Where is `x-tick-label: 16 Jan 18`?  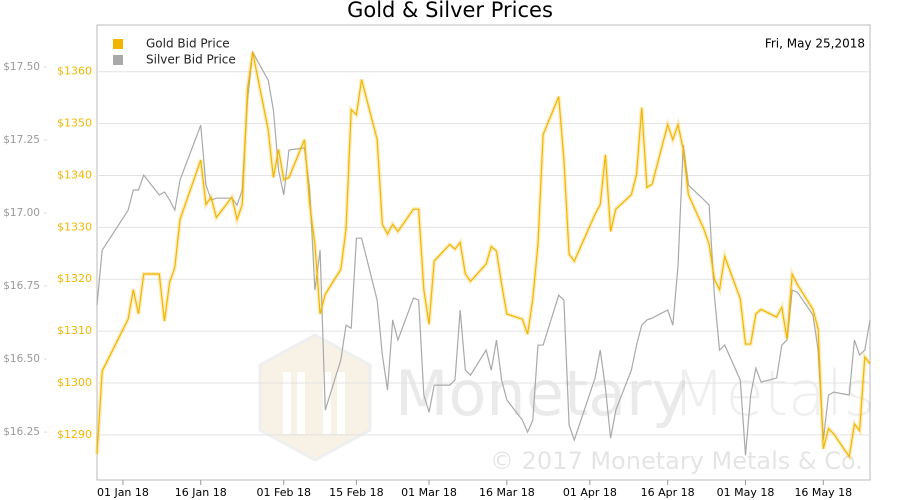
x-tick-label: 16 Jan 18 is located at coordinates (201, 492).